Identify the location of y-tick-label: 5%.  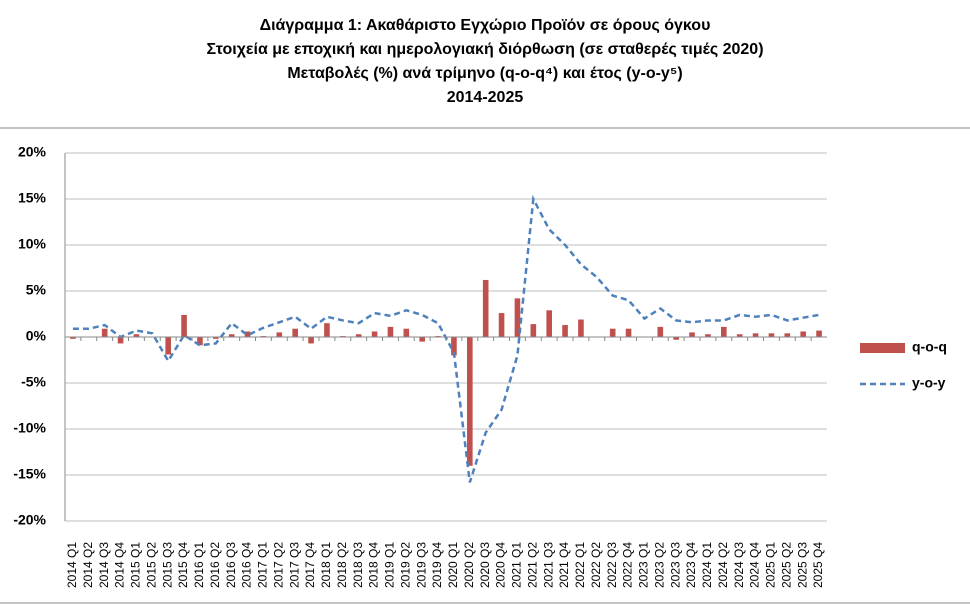
(36, 290).